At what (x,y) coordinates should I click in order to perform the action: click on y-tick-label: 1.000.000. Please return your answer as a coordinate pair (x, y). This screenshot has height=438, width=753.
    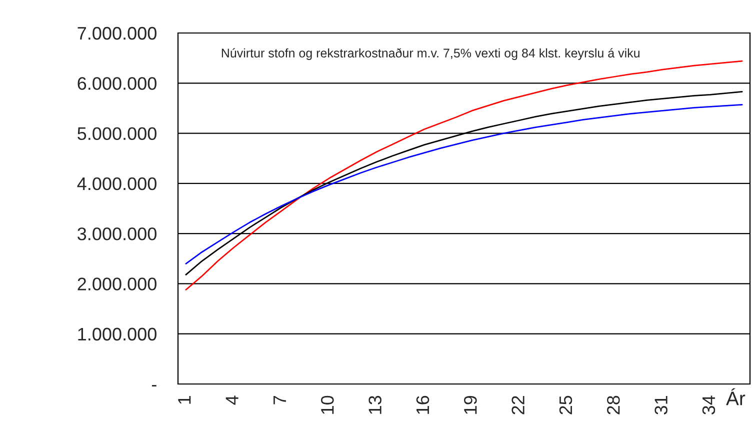
    Looking at the image, I should click on (117, 334).